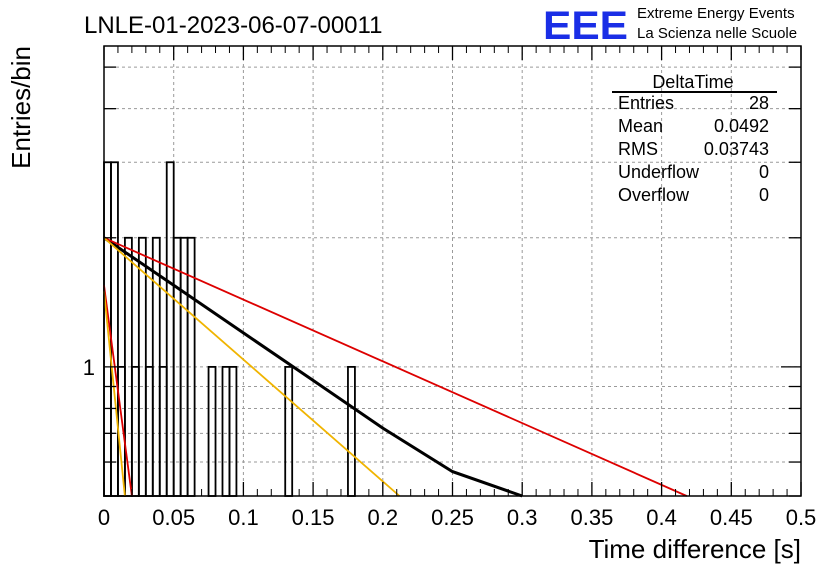 This screenshot has height=572, width=836. What do you see at coordinates (661, 517) in the screenshot?
I see `x-tick-label: 0.4` at bounding box center [661, 517].